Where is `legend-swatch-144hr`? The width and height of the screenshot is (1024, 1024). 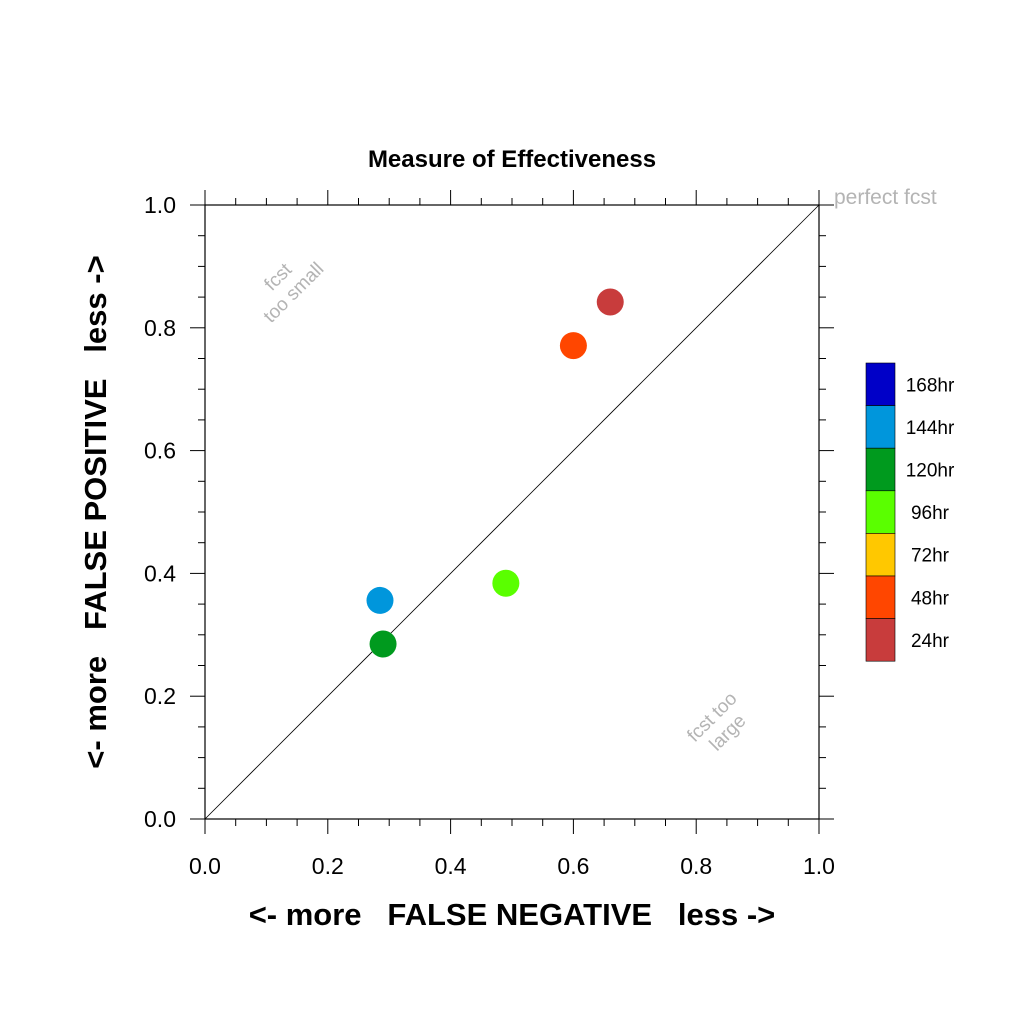
legend-swatch-144hr is located at coordinates (880, 427).